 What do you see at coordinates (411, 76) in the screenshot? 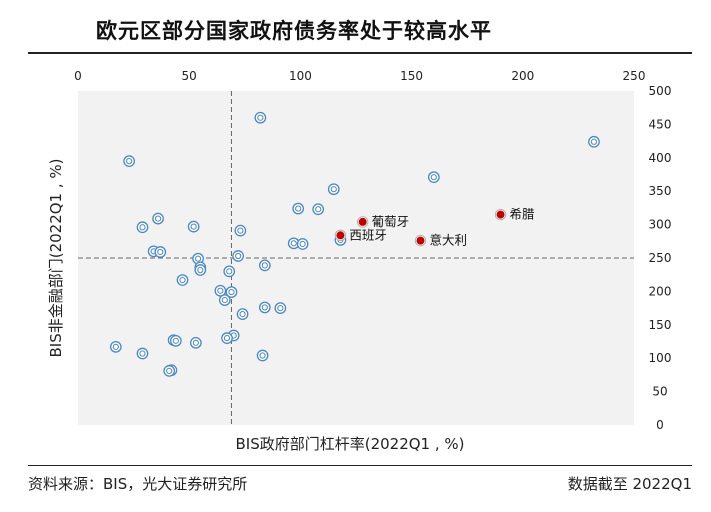
I see `x-tick-label: 150` at bounding box center [411, 76].